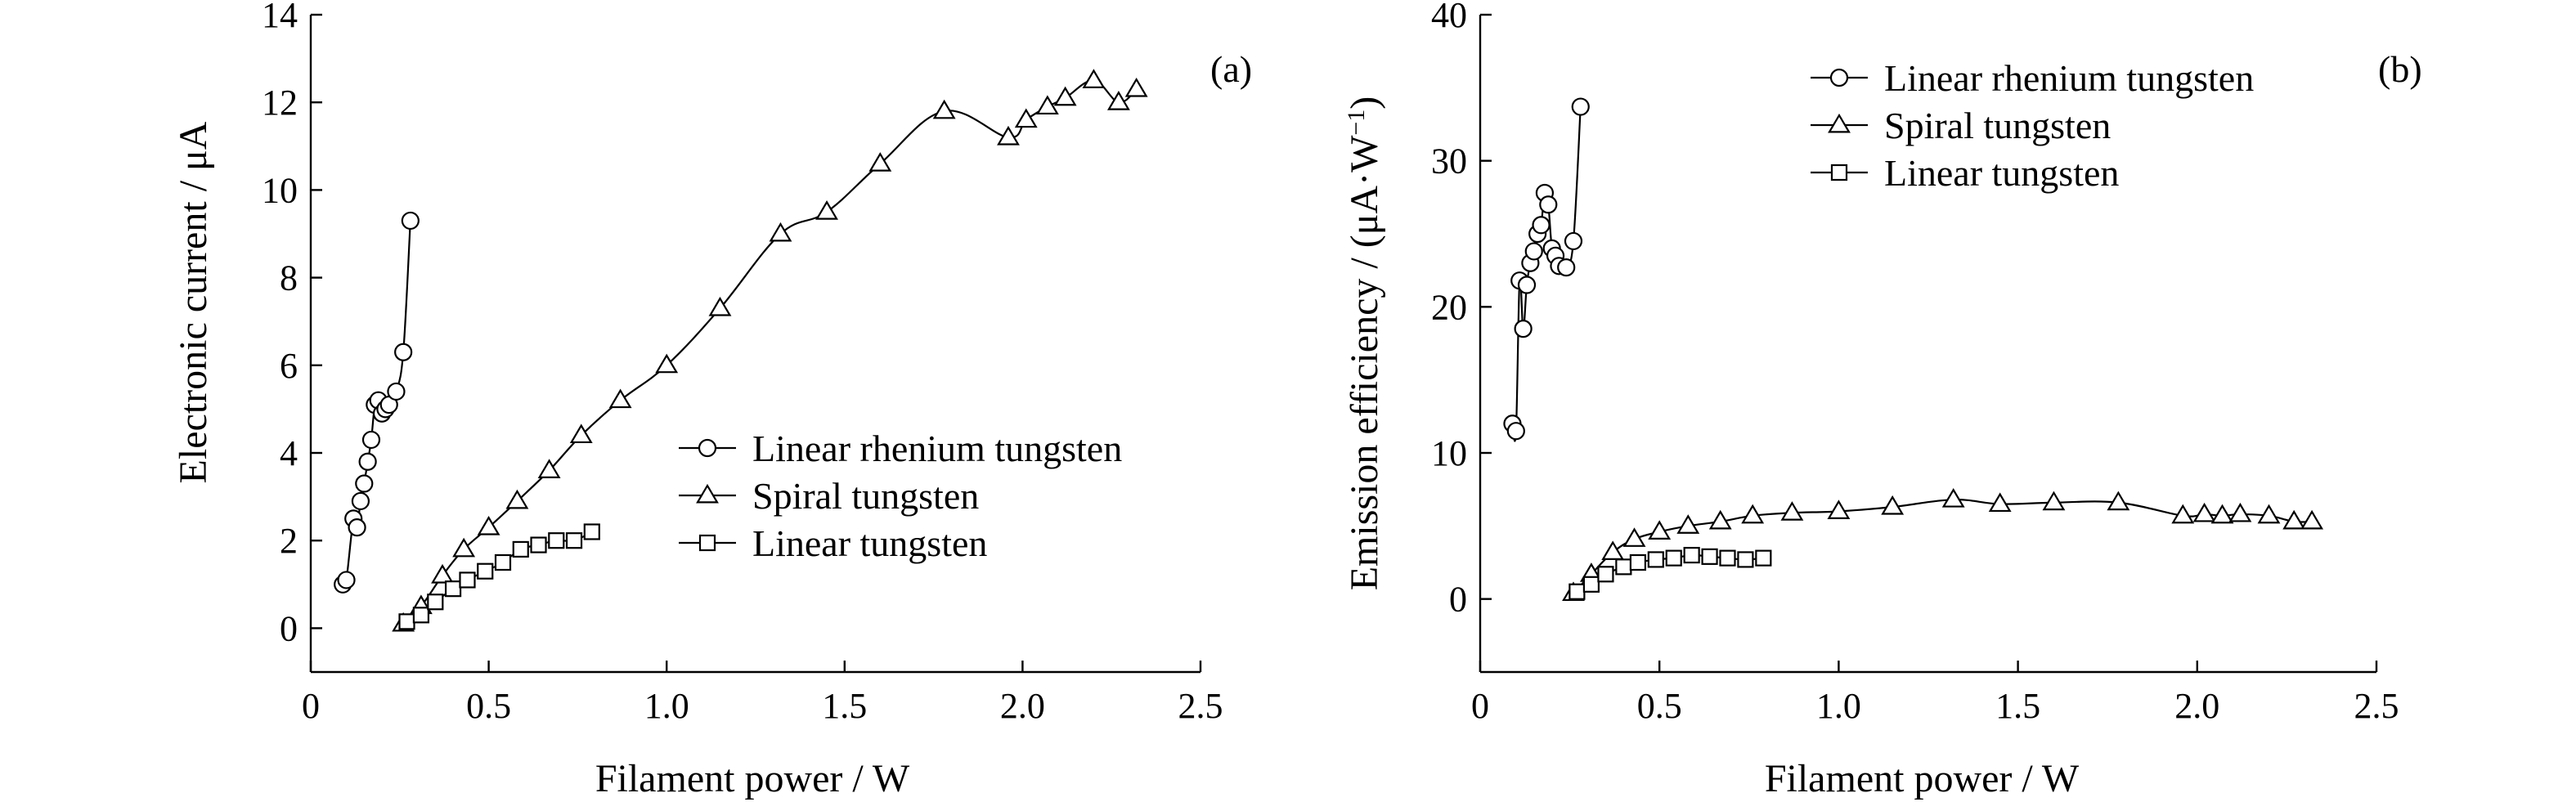 The width and height of the screenshot is (2576, 811). What do you see at coordinates (1839, 77) in the screenshot?
I see `legend-marker-circle-b` at bounding box center [1839, 77].